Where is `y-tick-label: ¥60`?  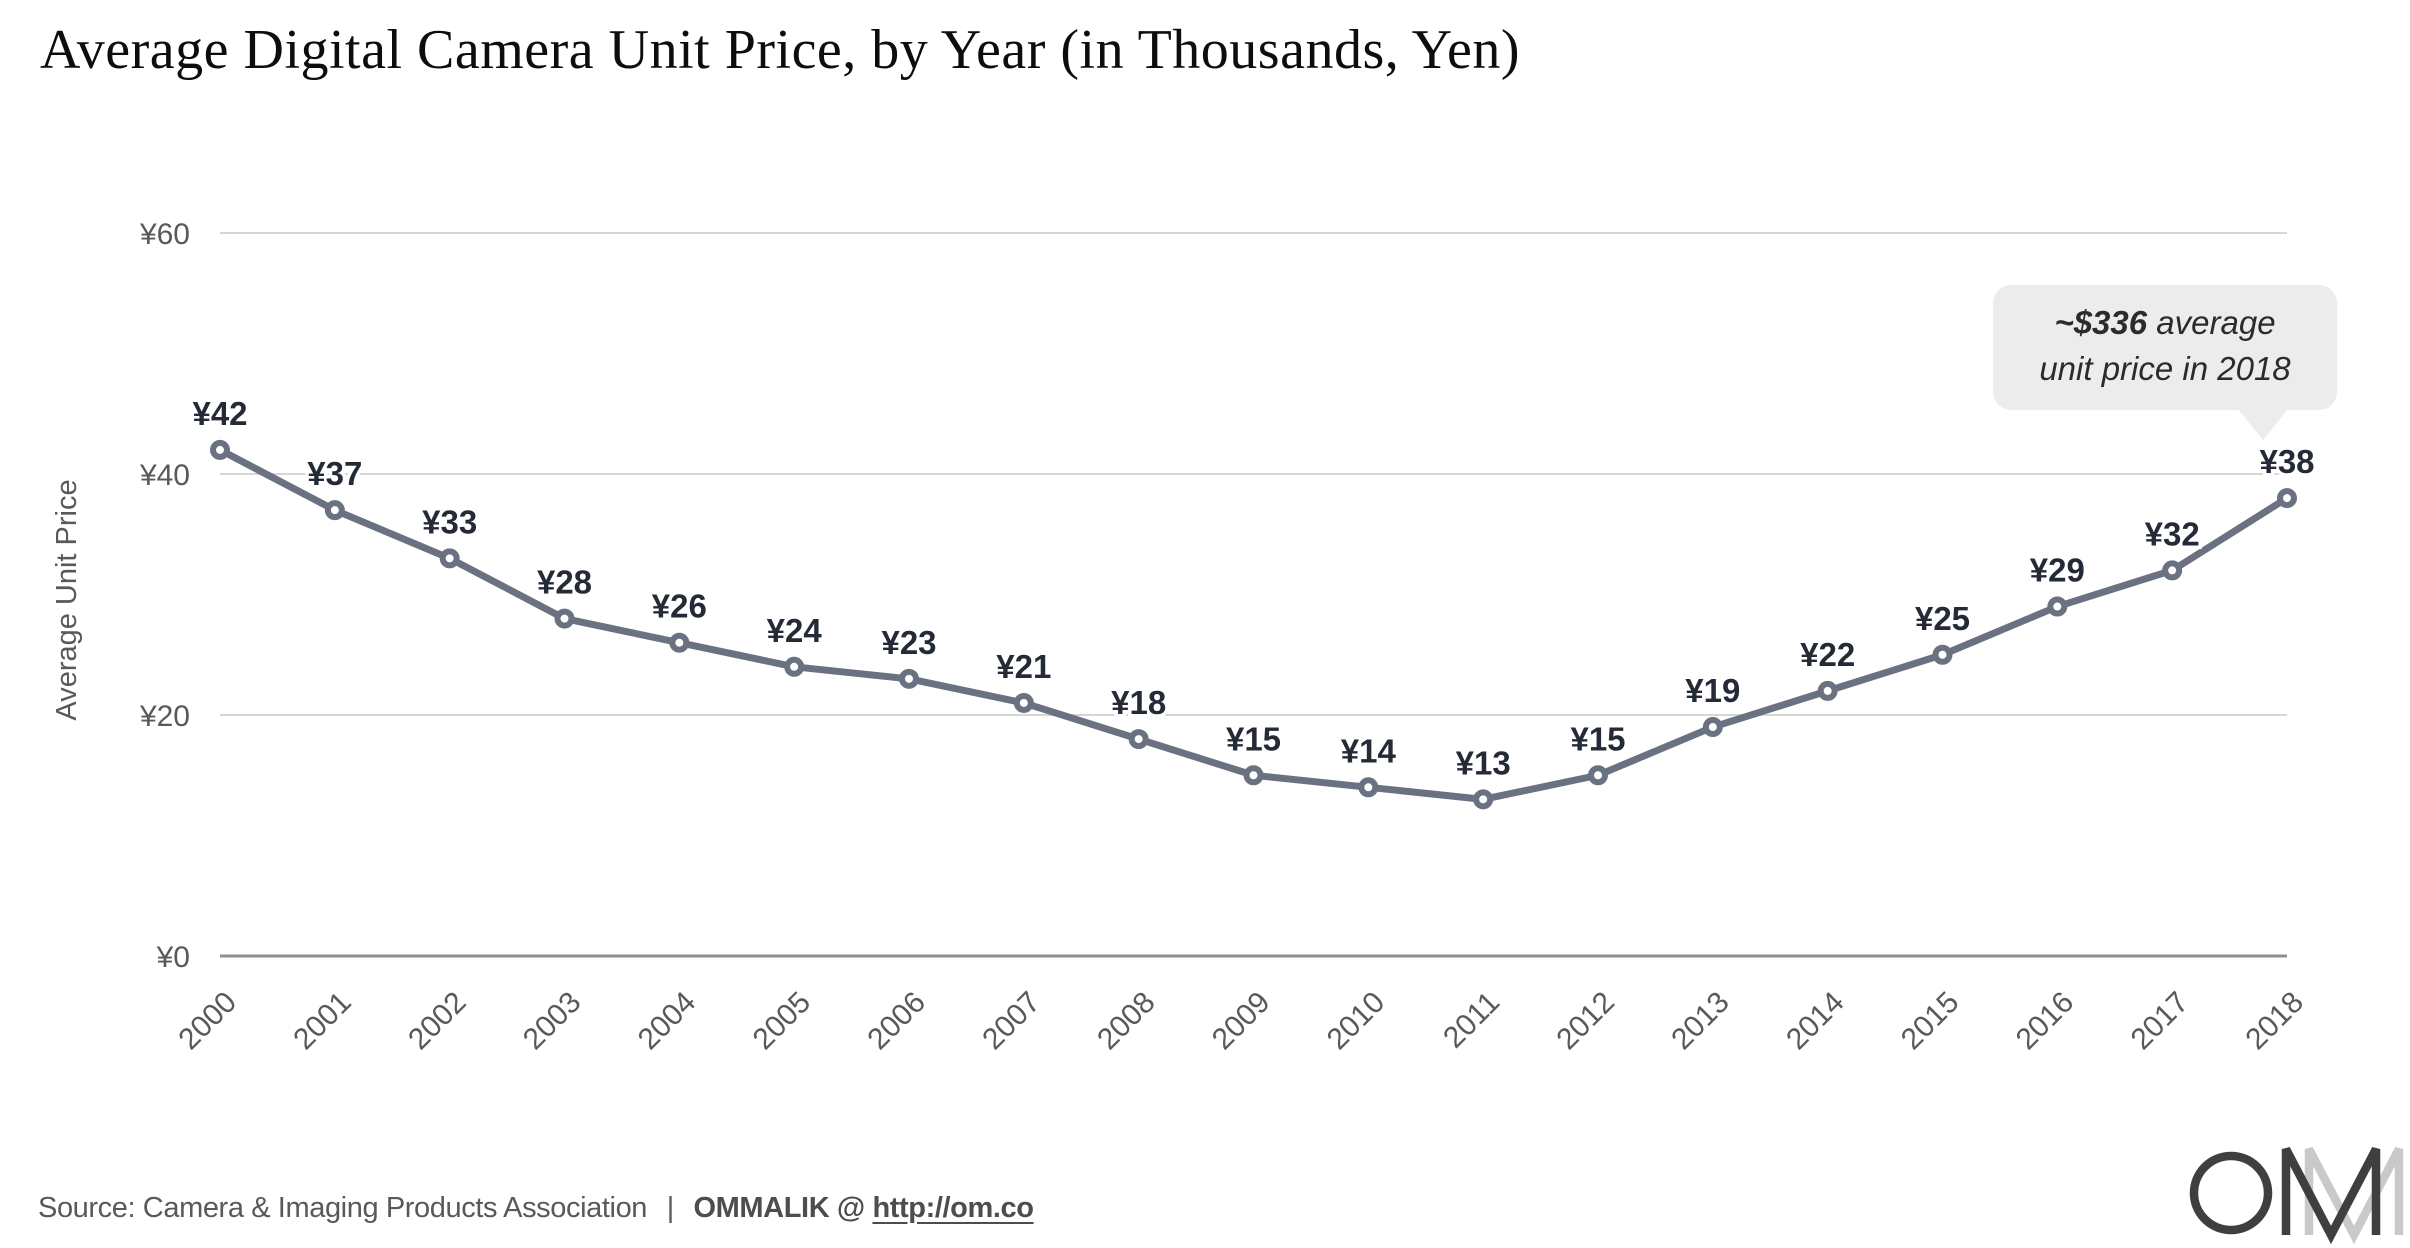
y-tick-label: ¥60 is located at coordinates (164, 234).